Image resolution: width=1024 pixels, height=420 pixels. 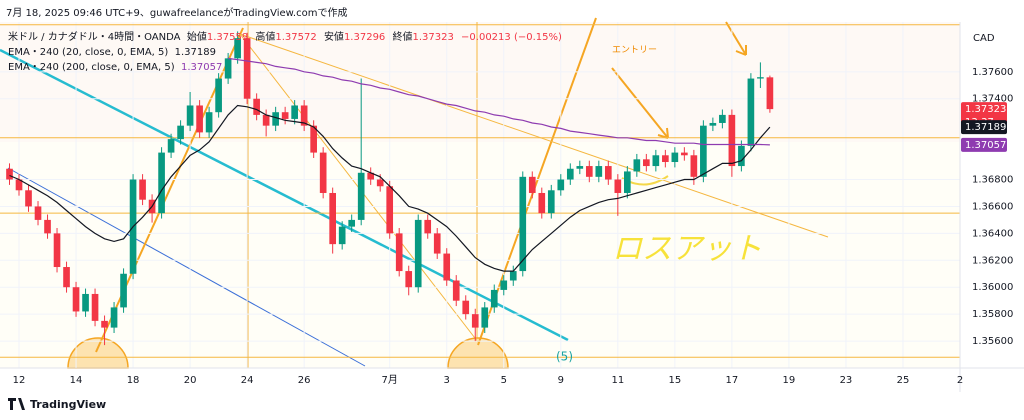 What do you see at coordinates (402, 37) in the screenshot?
I see `ohlc-label: 終値` at bounding box center [402, 37].